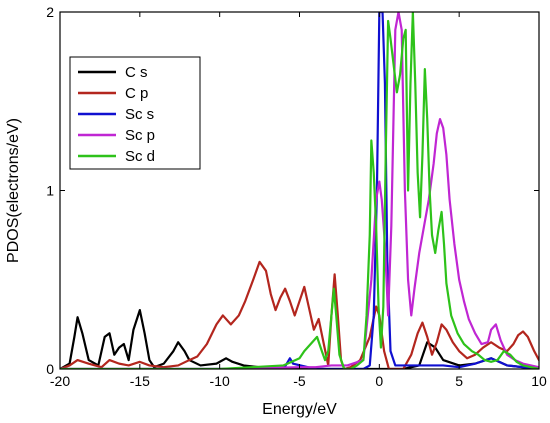  Describe the element at coordinates (539, 381) in the screenshot. I see `x-tick-label: 10` at that location.